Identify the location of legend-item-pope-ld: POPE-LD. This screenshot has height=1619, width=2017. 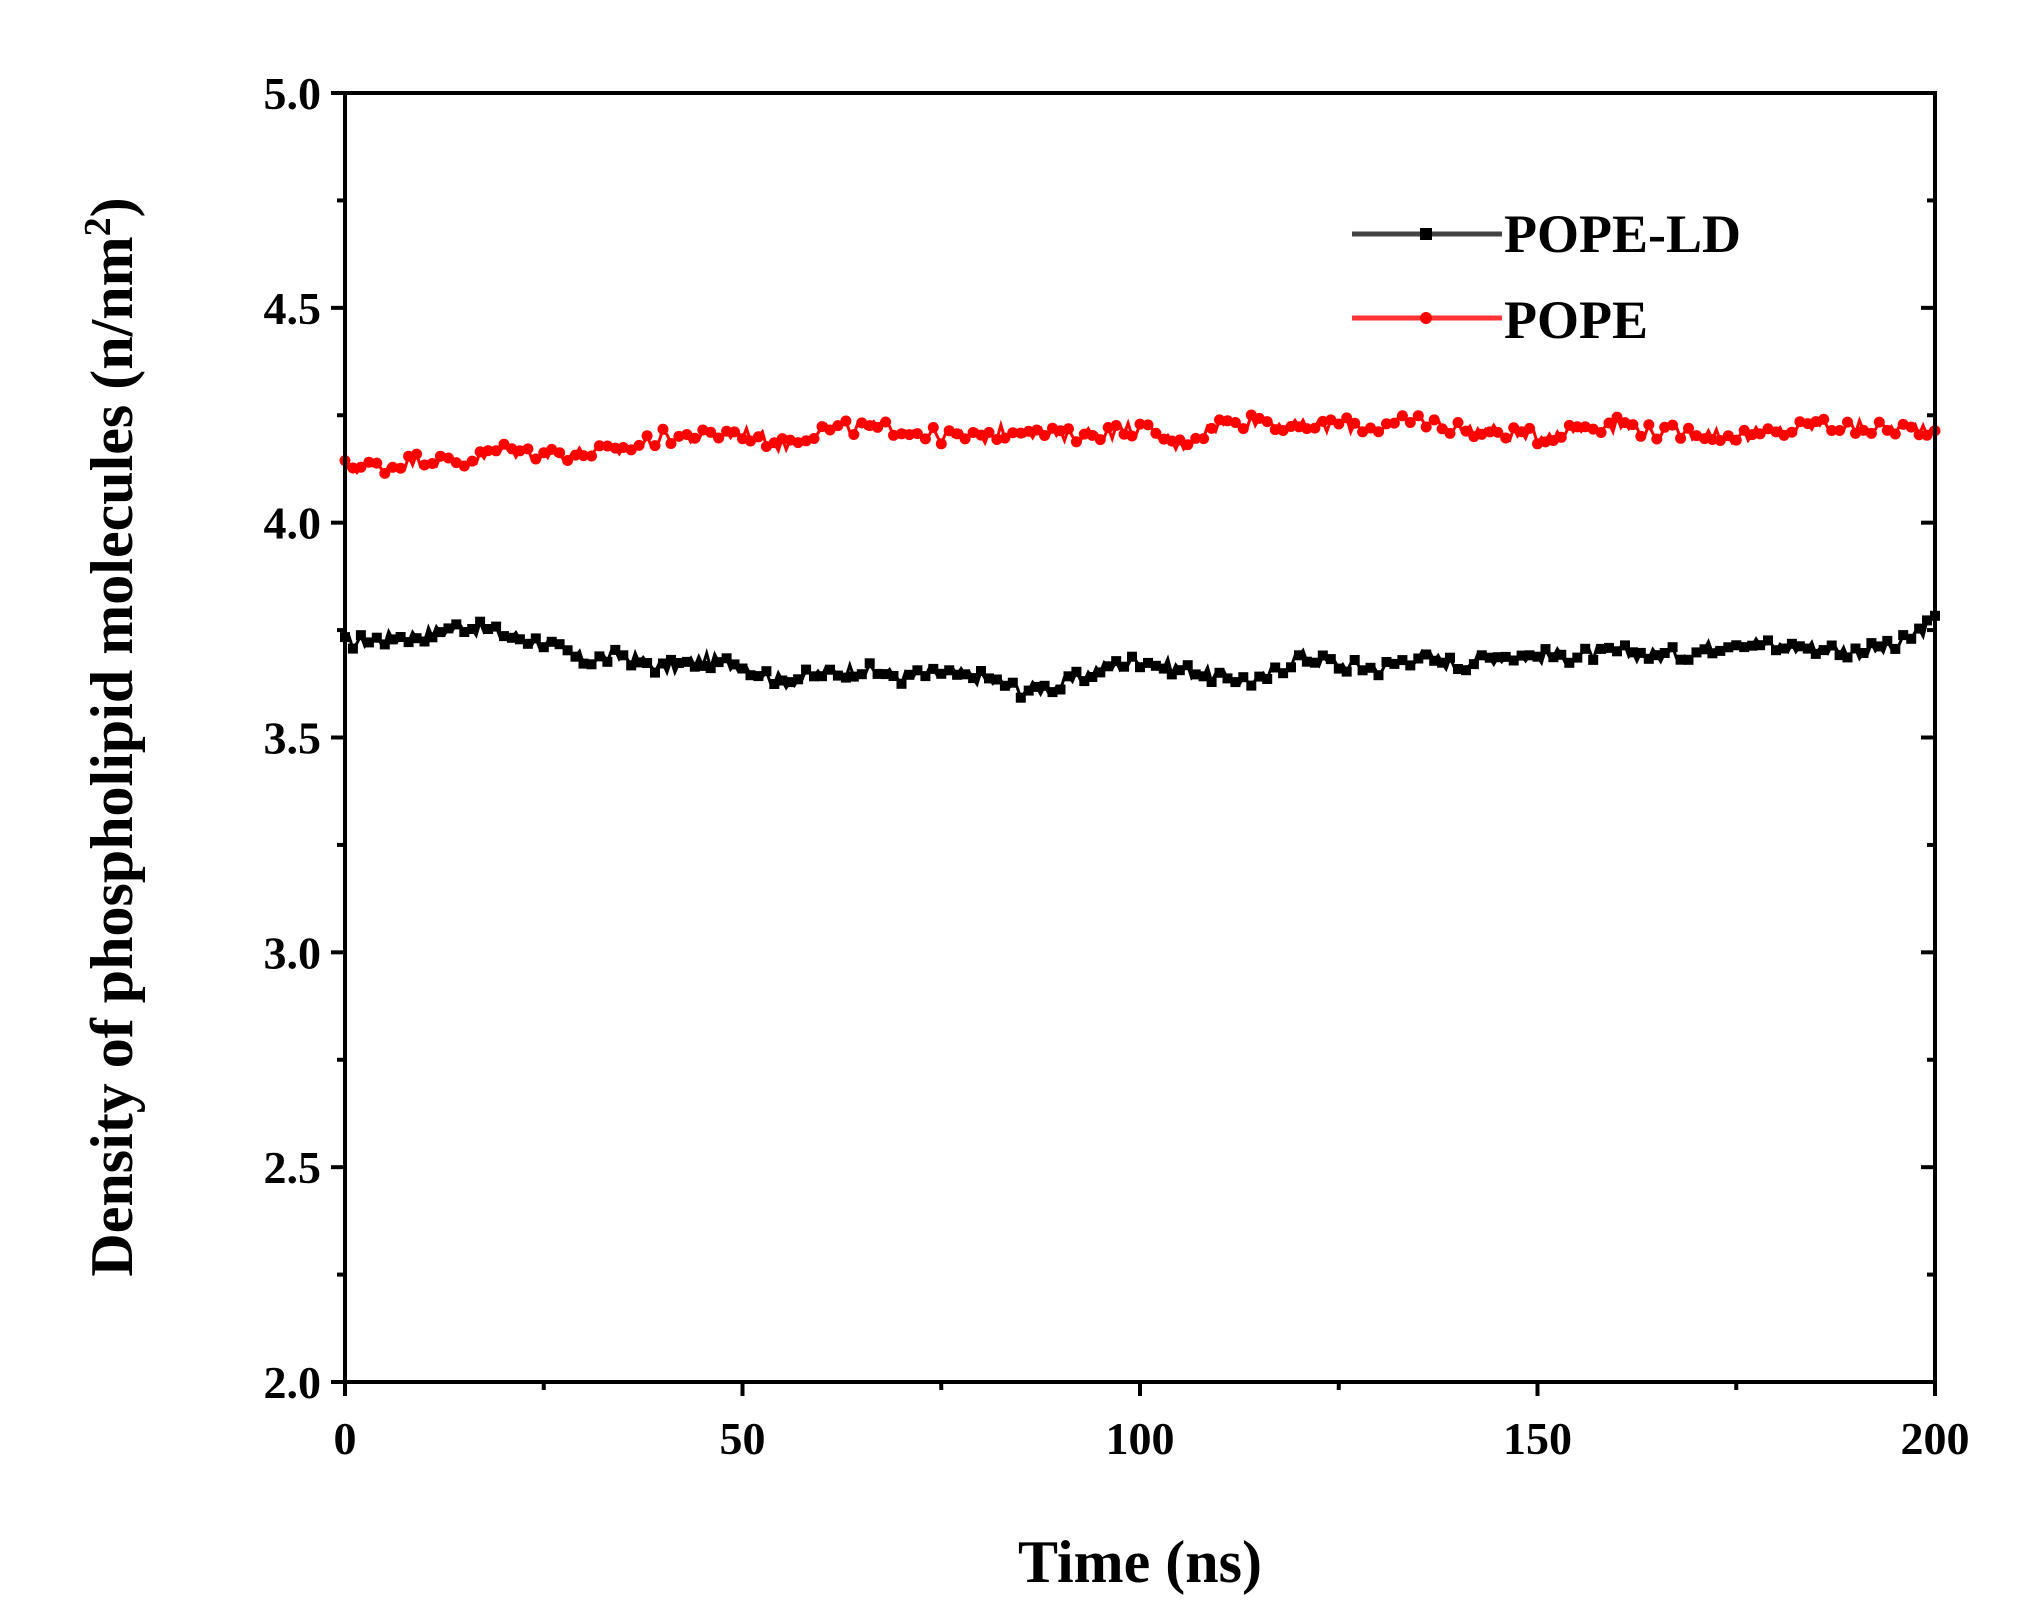
(1546, 234).